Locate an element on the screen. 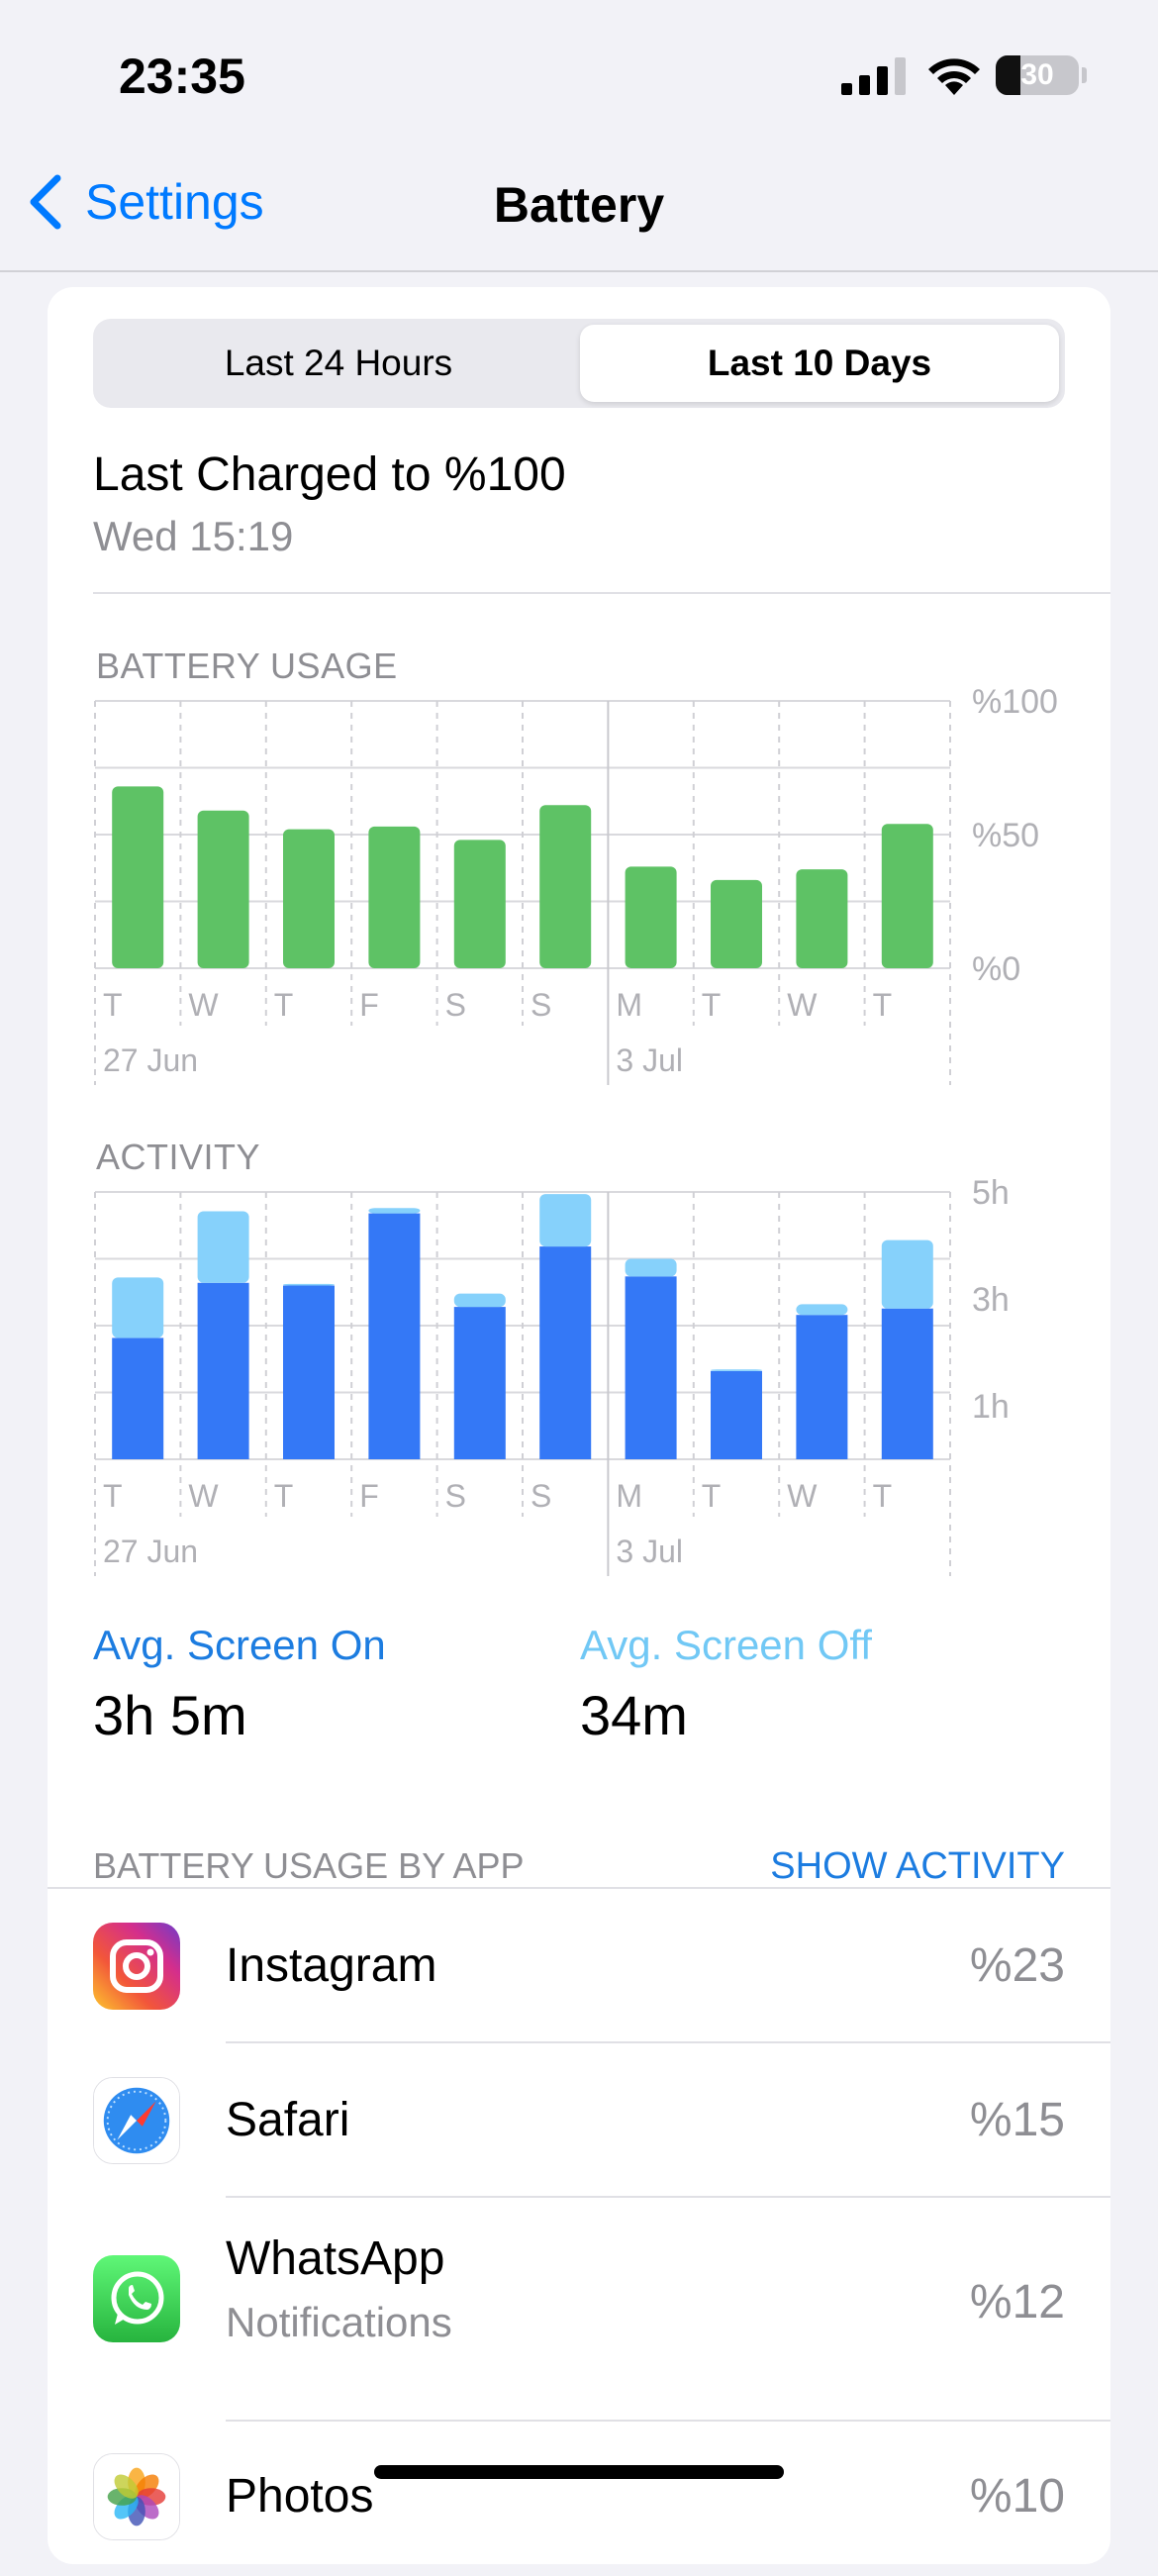 This screenshot has height=2576, width=1158. app-row-photos: Photos %10 is located at coordinates (579, 2499).